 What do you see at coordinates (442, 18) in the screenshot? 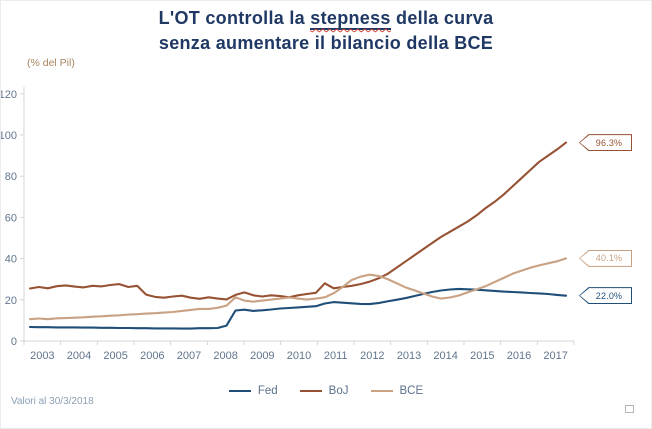
I see `title-line1-post: della curva` at bounding box center [442, 18].